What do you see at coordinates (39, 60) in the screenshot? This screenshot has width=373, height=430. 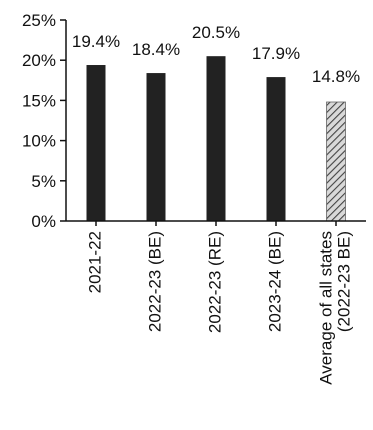 I see `y-tick-label: 20%` at bounding box center [39, 60].